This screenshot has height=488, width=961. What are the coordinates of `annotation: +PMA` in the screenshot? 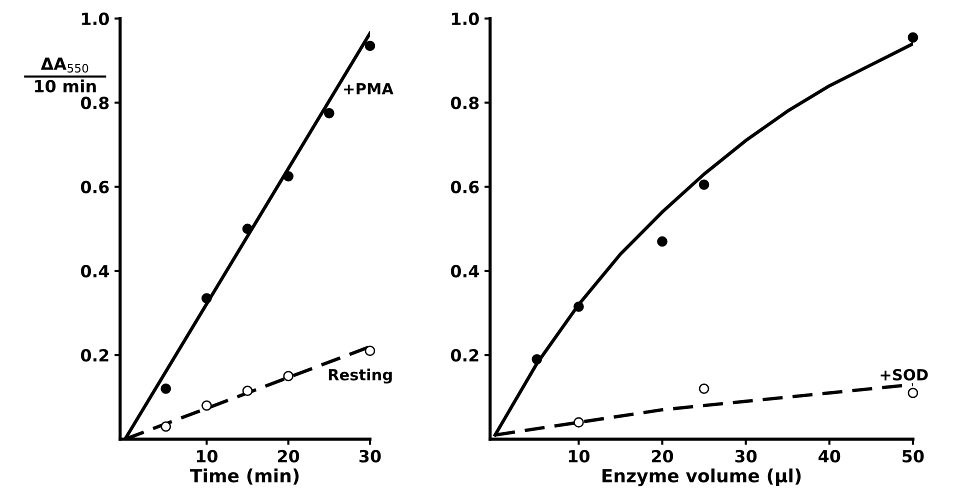 It's located at (369, 88).